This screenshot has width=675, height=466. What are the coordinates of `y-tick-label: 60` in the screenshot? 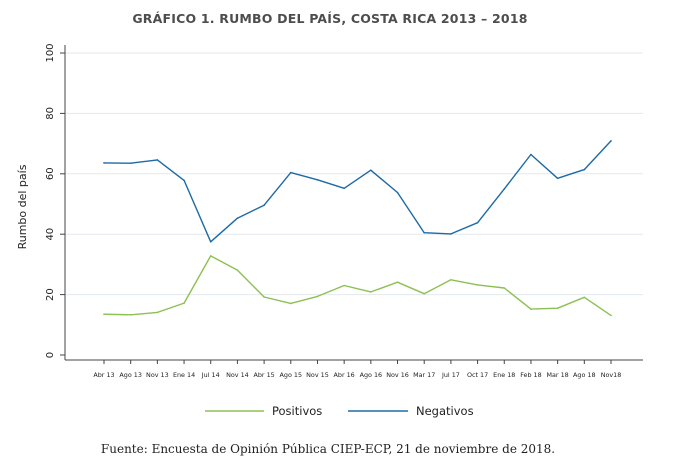 It's located at (50, 173).